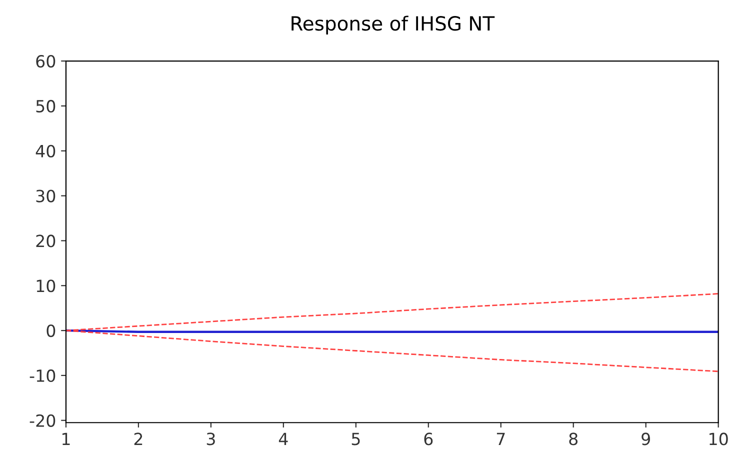 The width and height of the screenshot is (733, 452). What do you see at coordinates (46, 286) in the screenshot?
I see `y-tick-label: 10` at bounding box center [46, 286].